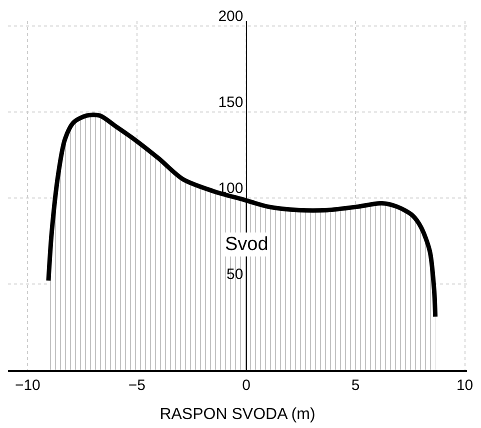 This screenshot has width=481, height=428. I want to click on x-axis-title: RASPON SVODA (m), so click(238, 414).